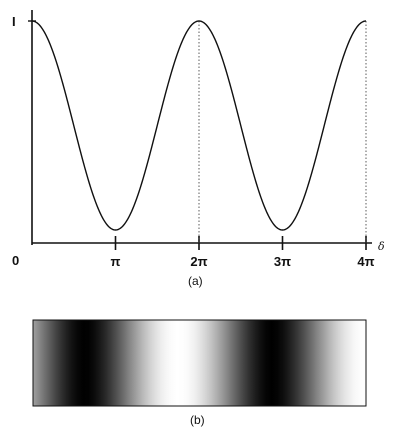 Image resolution: width=409 pixels, height=431 pixels. What do you see at coordinates (198, 261) in the screenshot?
I see `x-tick-label-2pi: 2π` at bounding box center [198, 261].